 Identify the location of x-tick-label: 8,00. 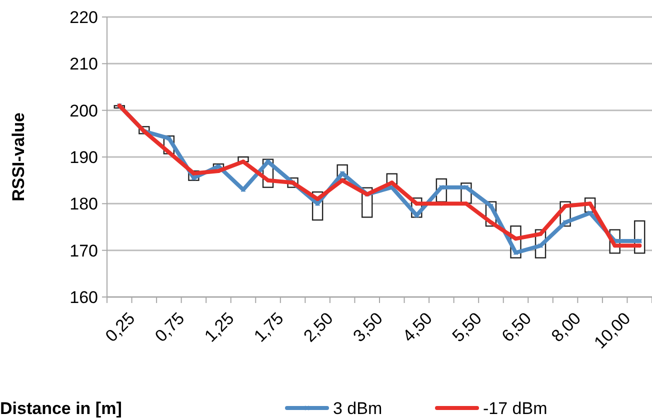
(566, 327).